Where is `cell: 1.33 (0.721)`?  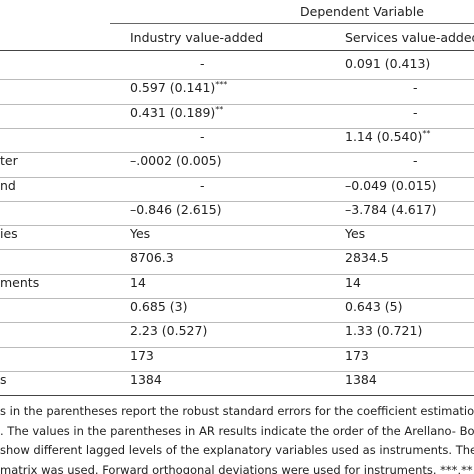 cell: 1.33 (0.721) is located at coordinates (383, 331).